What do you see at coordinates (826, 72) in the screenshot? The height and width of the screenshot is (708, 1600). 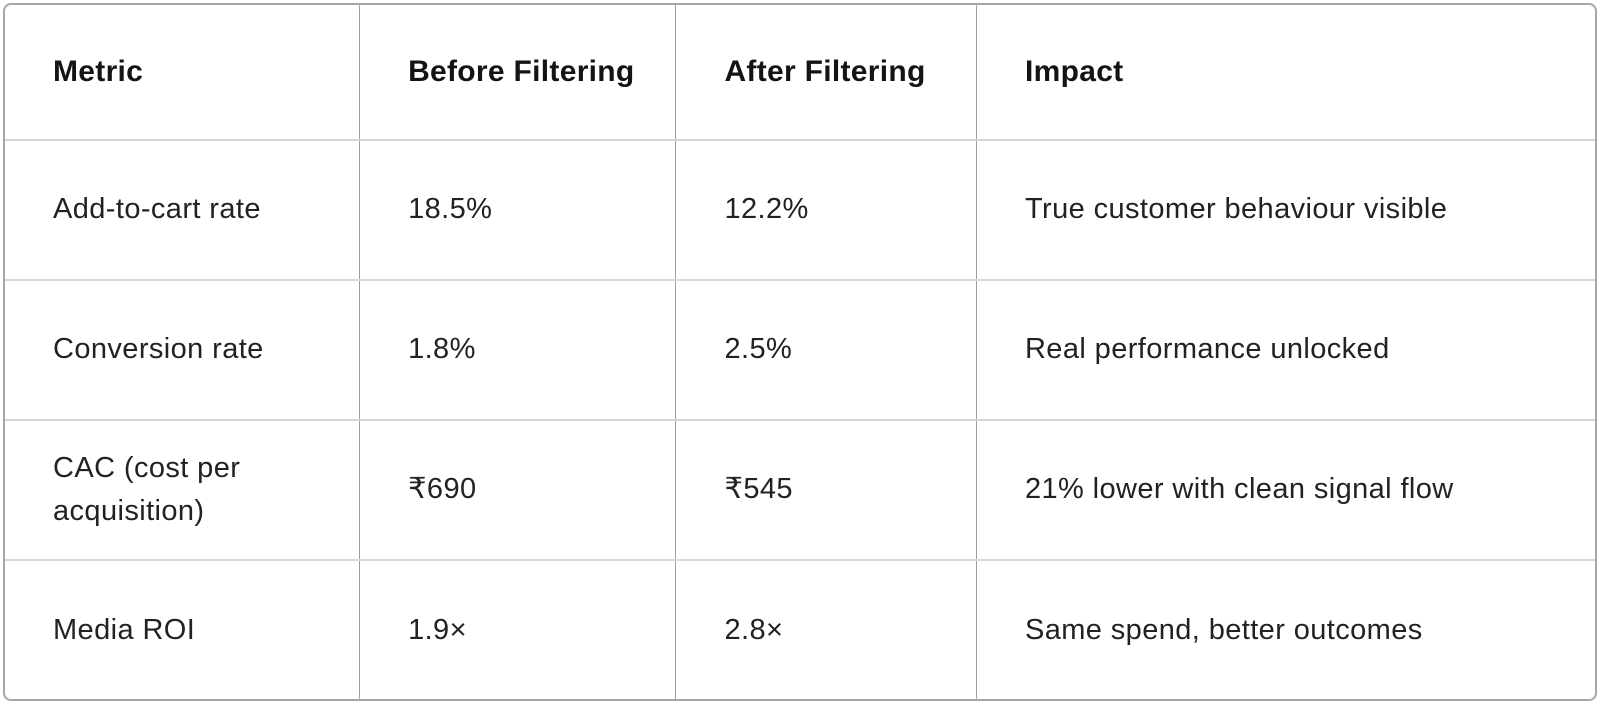 I see `header-cell-after-filtering: After Filtering` at bounding box center [826, 72].